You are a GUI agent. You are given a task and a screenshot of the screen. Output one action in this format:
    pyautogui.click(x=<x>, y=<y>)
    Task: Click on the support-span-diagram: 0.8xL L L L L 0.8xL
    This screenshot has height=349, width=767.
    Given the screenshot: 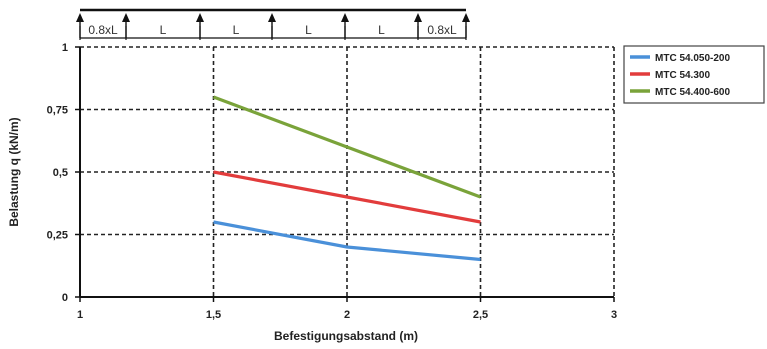 What is the action you would take?
    pyautogui.click(x=273, y=24)
    